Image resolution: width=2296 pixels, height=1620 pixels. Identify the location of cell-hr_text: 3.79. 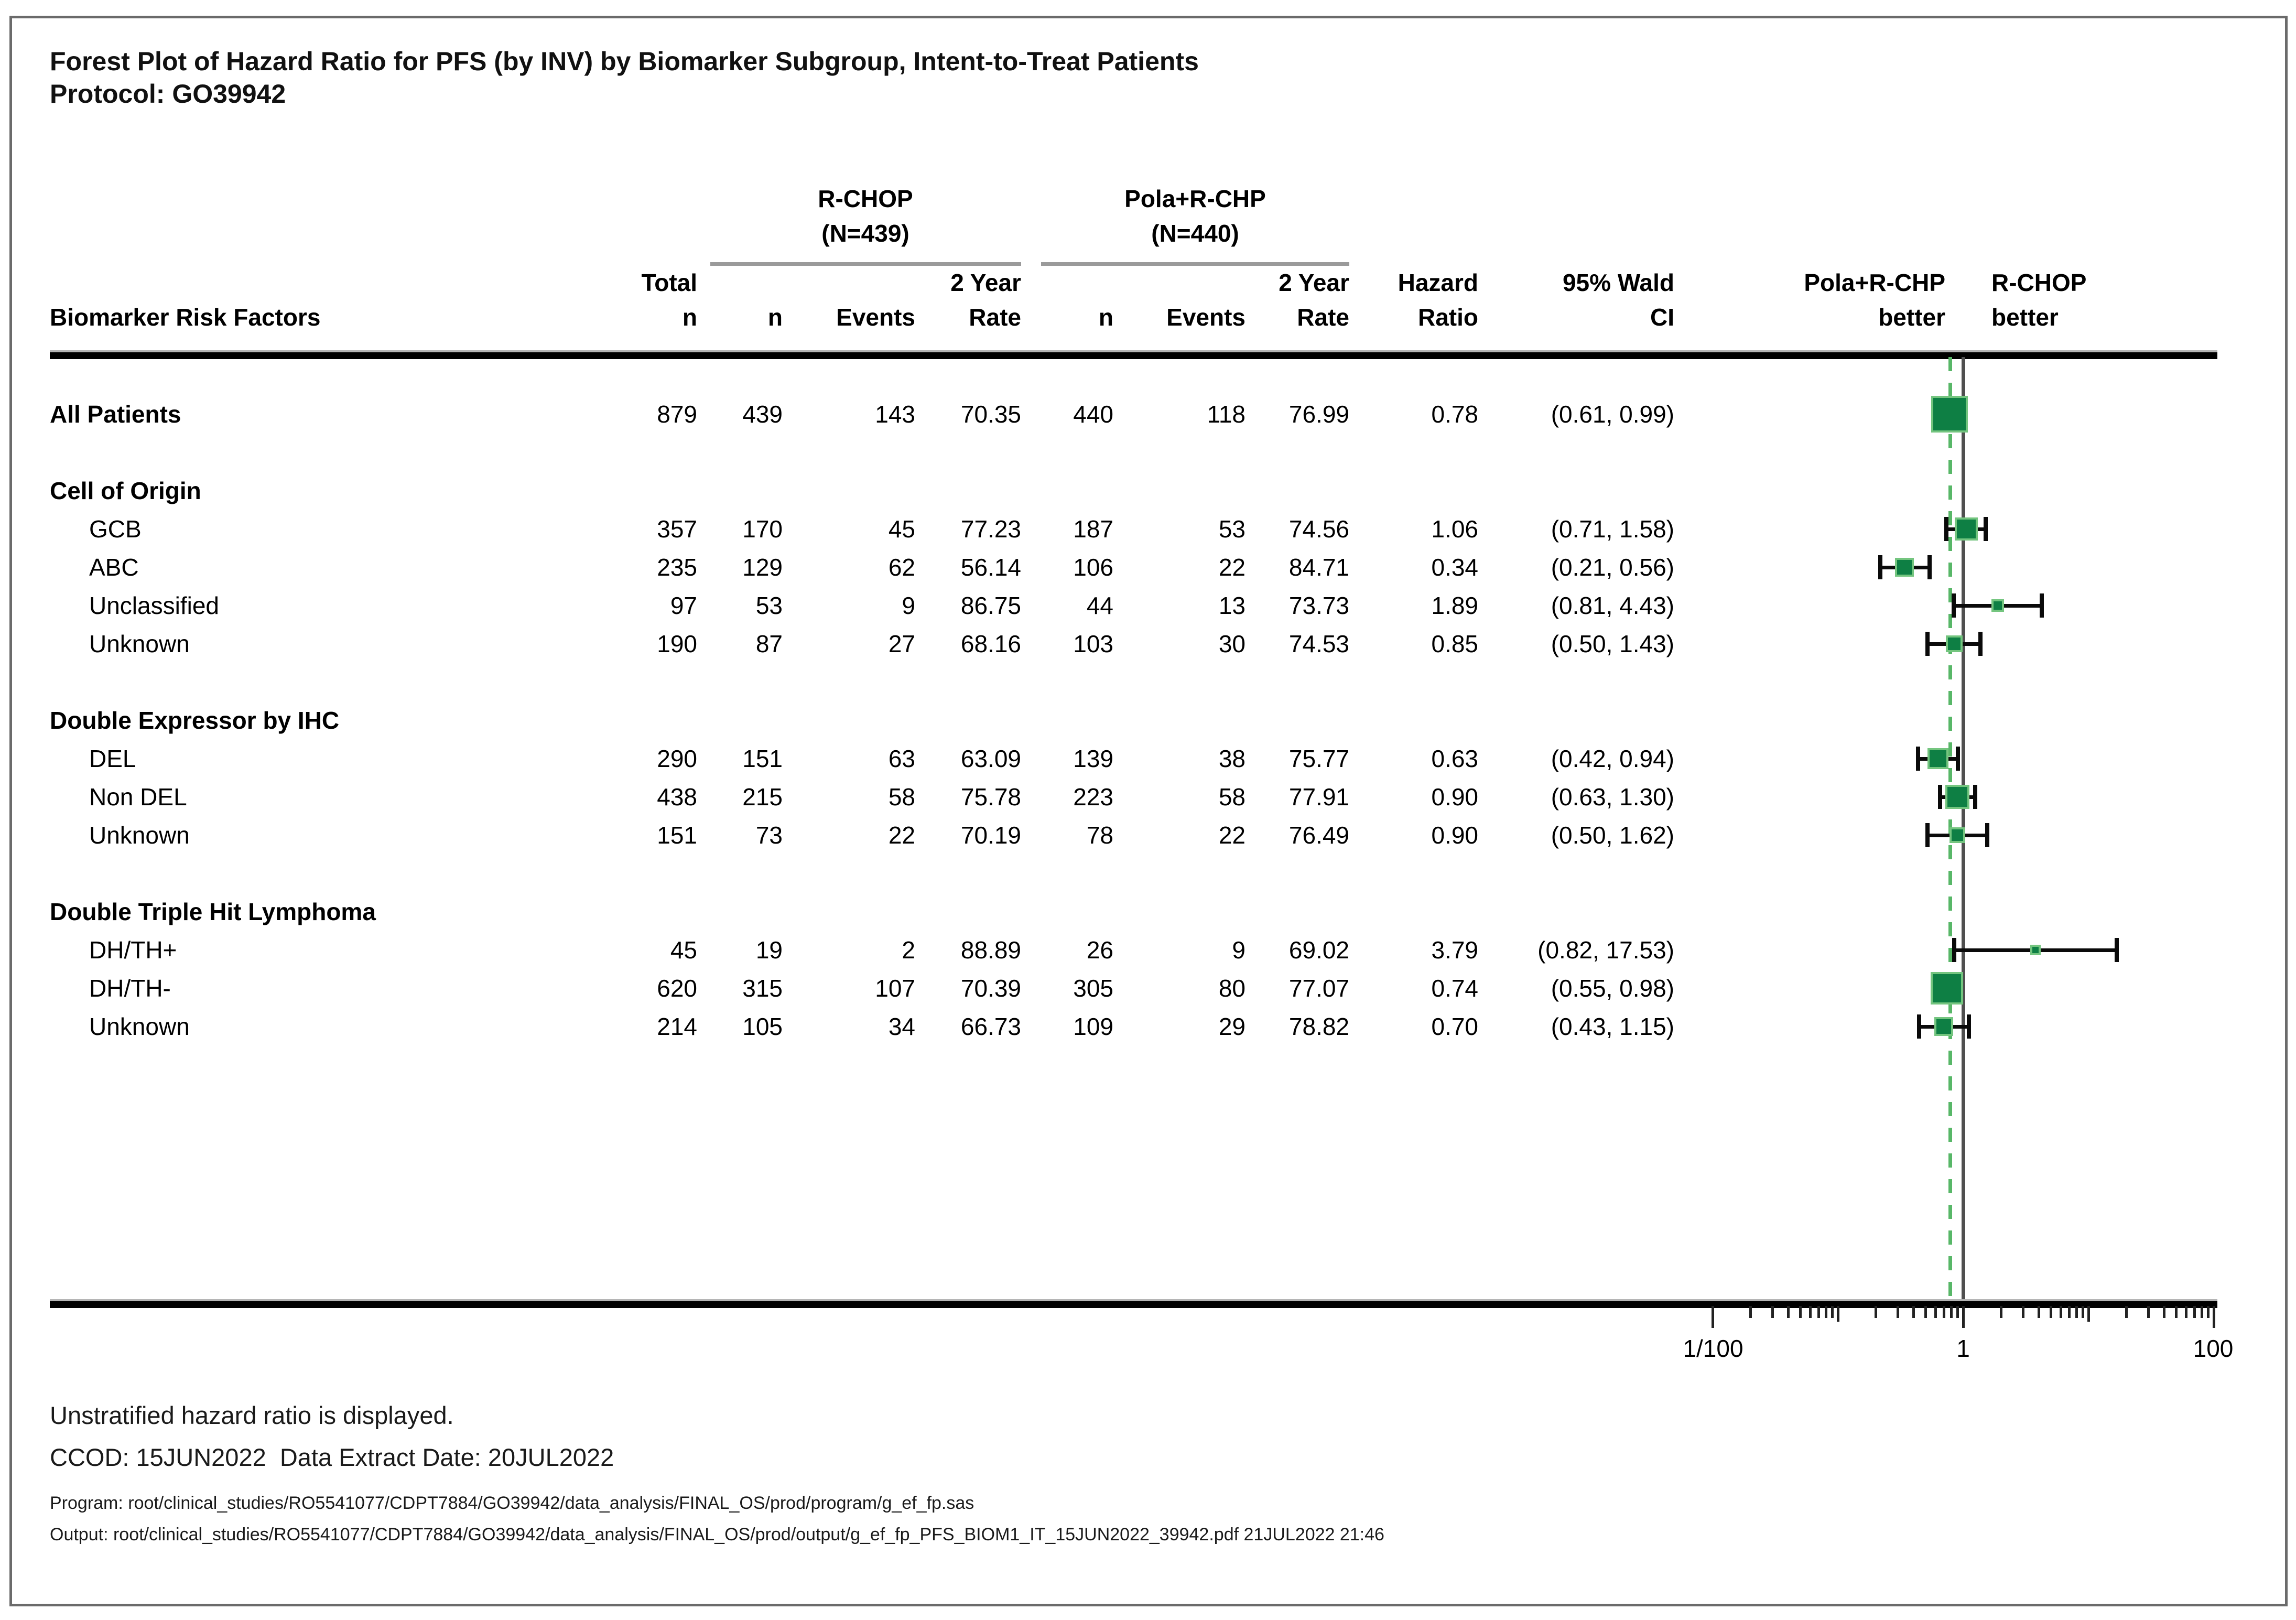
(1454, 950).